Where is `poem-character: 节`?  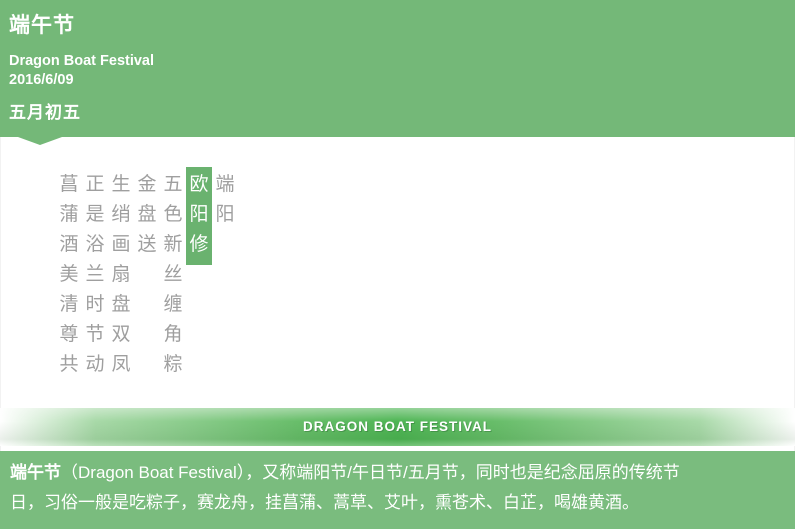
poem-character: 节 is located at coordinates (95, 334).